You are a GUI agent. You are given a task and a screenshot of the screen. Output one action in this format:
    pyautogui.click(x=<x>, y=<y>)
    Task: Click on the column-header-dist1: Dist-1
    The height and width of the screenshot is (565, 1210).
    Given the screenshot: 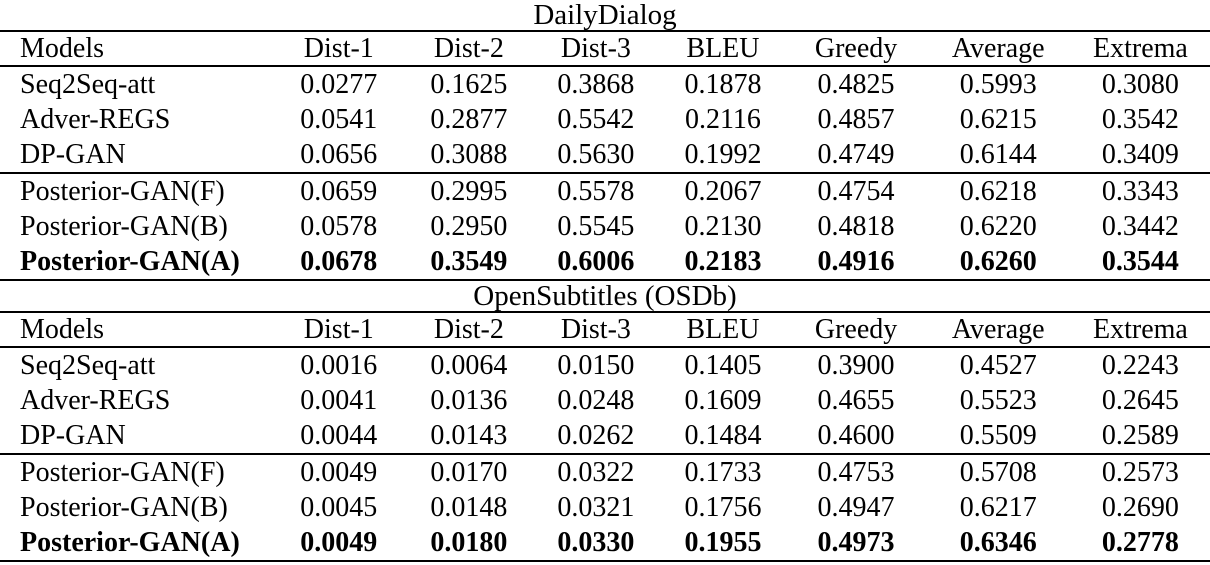 What is the action you would take?
    pyautogui.click(x=339, y=330)
    